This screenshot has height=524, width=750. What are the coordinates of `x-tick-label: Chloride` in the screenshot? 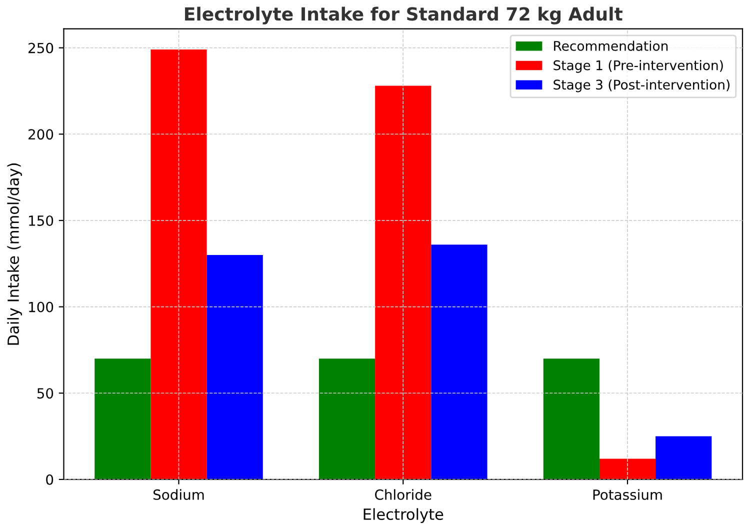 It's located at (403, 494).